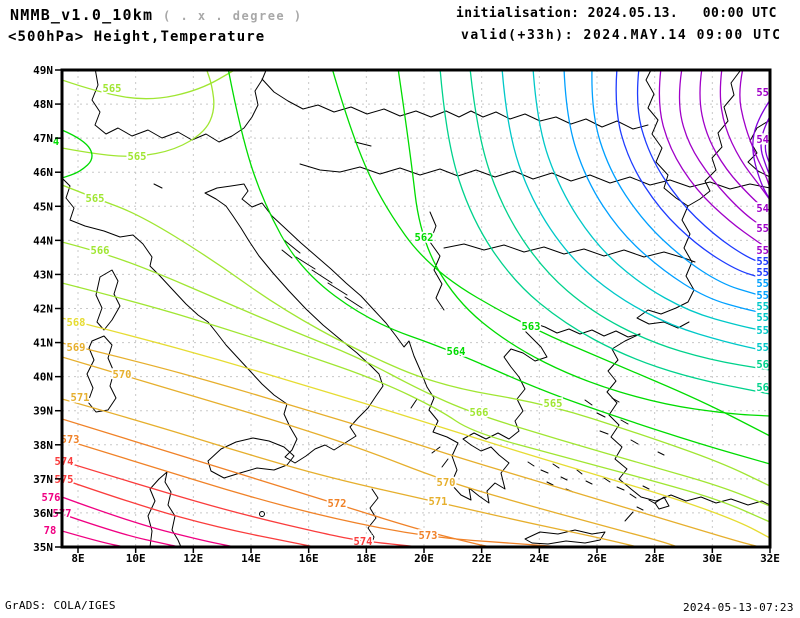 The height and width of the screenshot is (618, 800). Describe the element at coordinates (424, 558) in the screenshot. I see `lon-label: 20E` at that location.